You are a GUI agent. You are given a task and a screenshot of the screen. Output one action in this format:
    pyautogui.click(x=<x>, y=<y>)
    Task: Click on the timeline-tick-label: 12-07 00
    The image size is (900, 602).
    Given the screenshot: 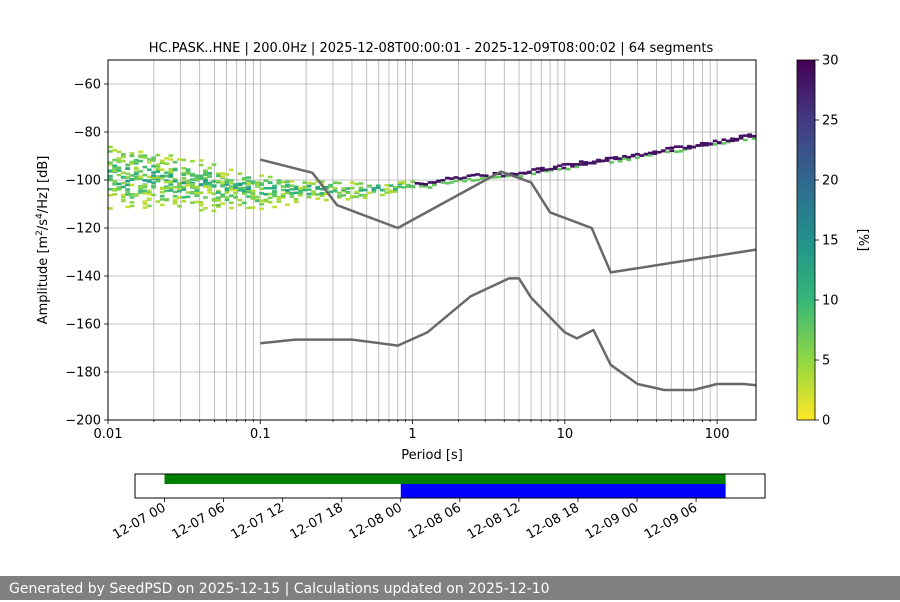 What is the action you would take?
    pyautogui.click(x=139, y=521)
    